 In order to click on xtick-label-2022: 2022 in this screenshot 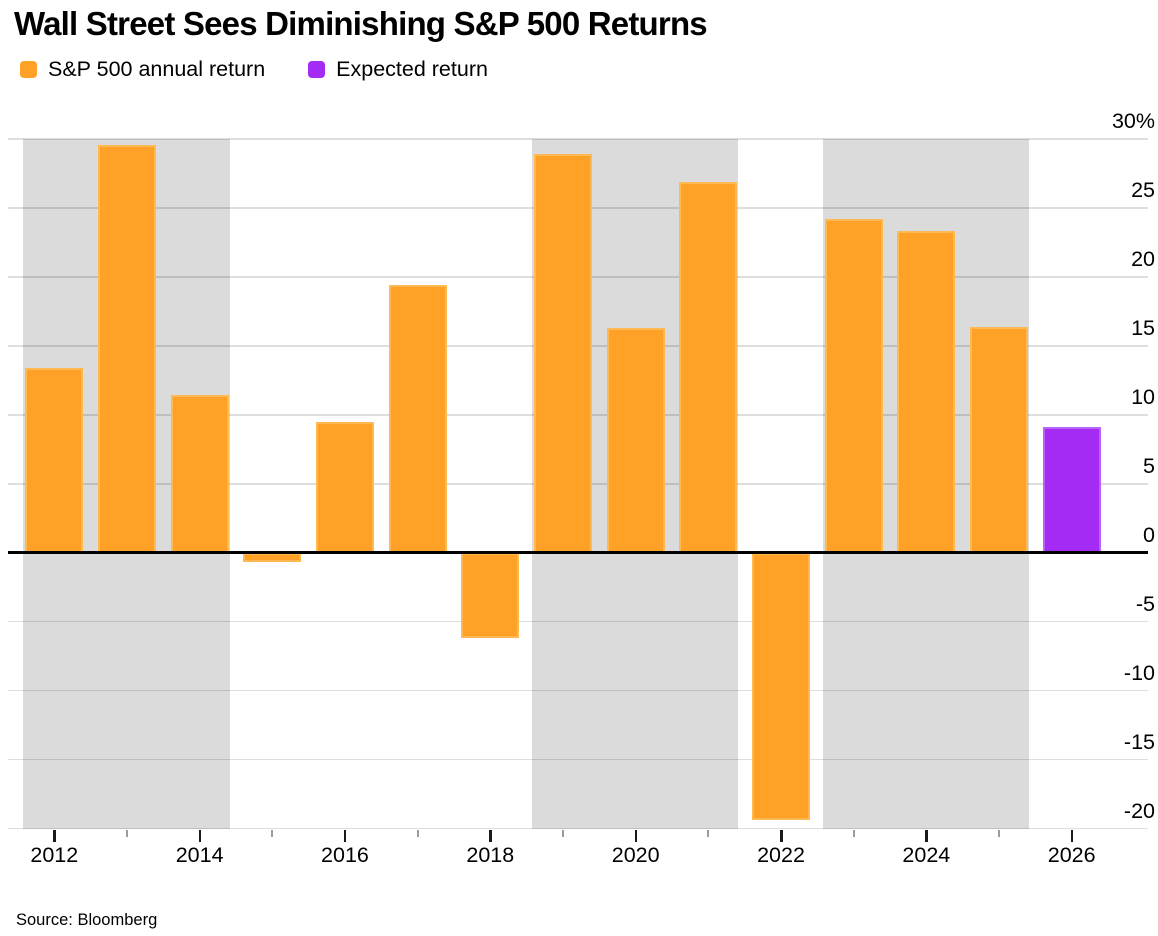, I will do `click(781, 855)`.